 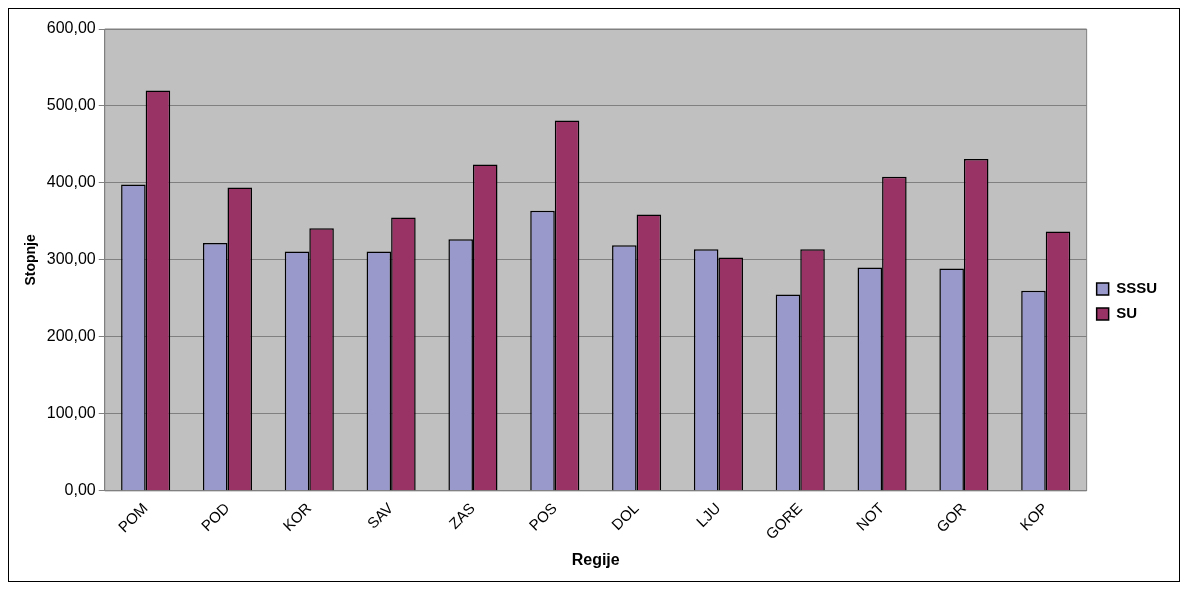 I want to click on x-tick-label: DOL, so click(x=624, y=516).